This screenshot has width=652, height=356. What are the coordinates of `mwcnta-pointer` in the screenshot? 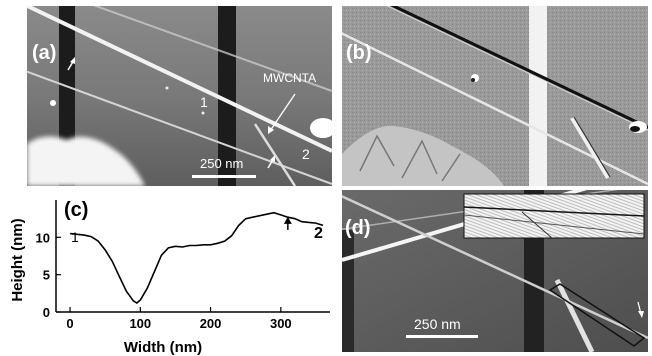 It's located at (282, 112).